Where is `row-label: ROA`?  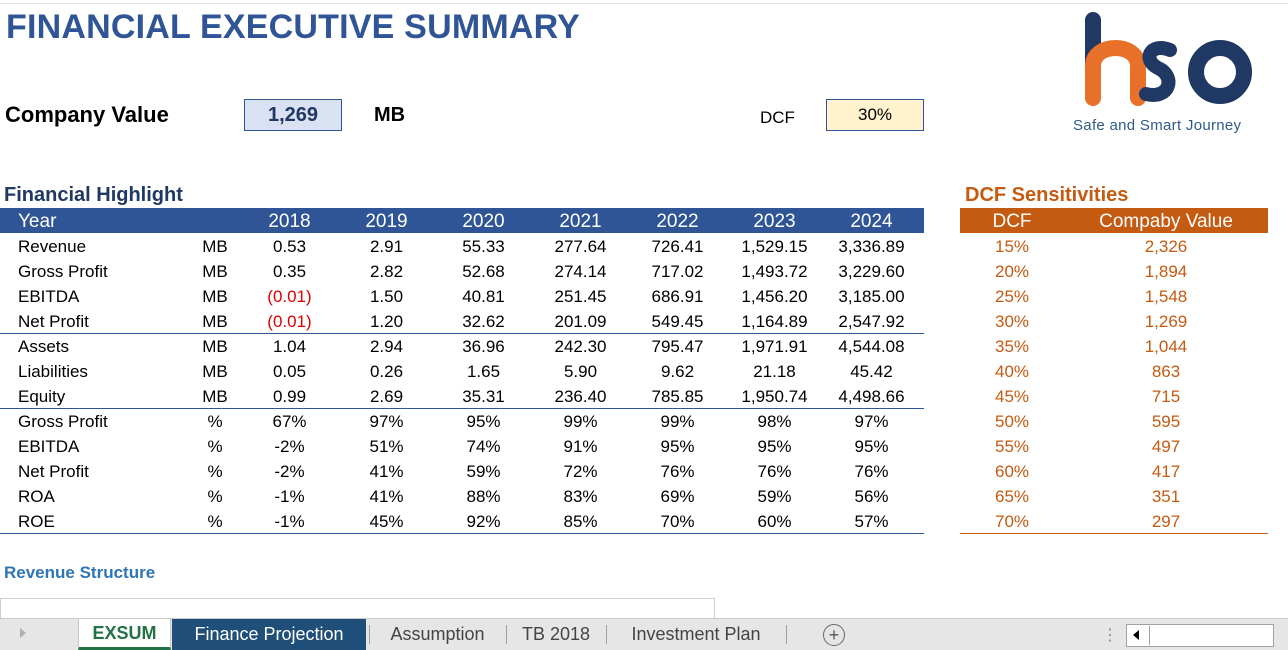 row-label: ROA is located at coordinates (36, 496).